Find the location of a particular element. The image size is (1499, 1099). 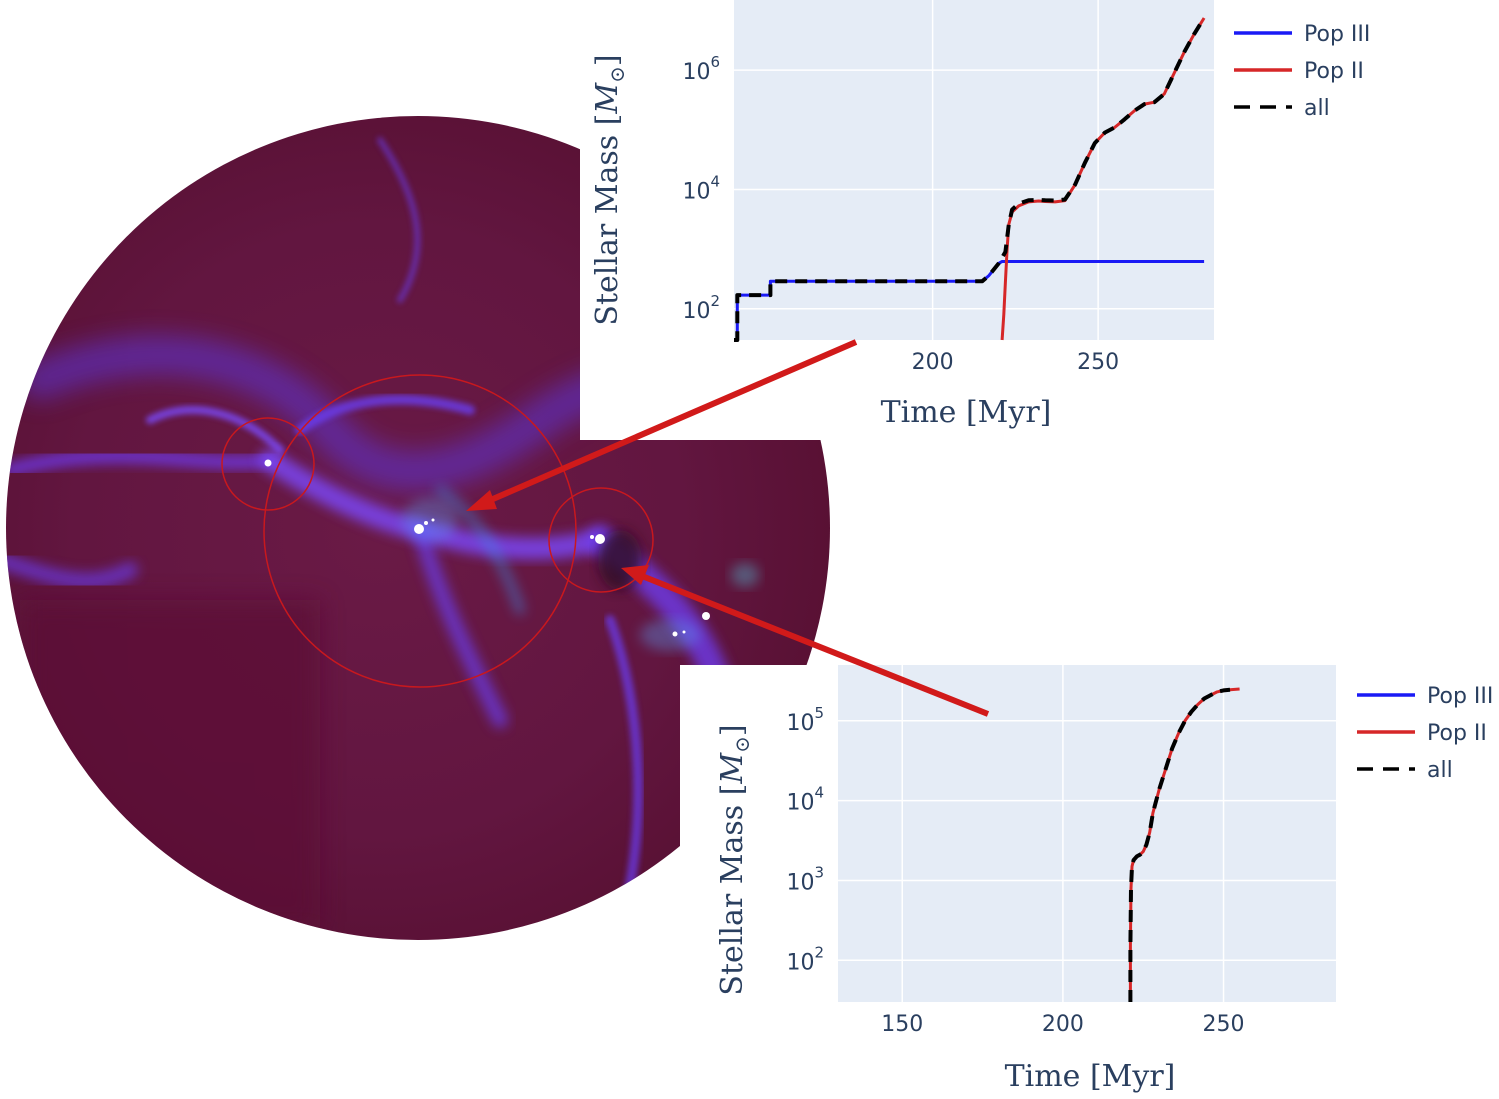

x-axis-label-bottom: Time [Myr] is located at coordinates (1090, 1076).